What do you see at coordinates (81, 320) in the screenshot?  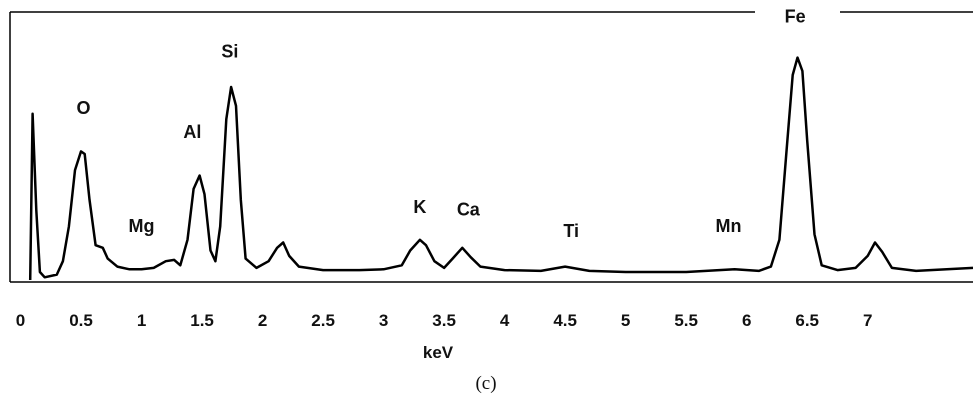 I see `x-tick-label: 0.5` at bounding box center [81, 320].